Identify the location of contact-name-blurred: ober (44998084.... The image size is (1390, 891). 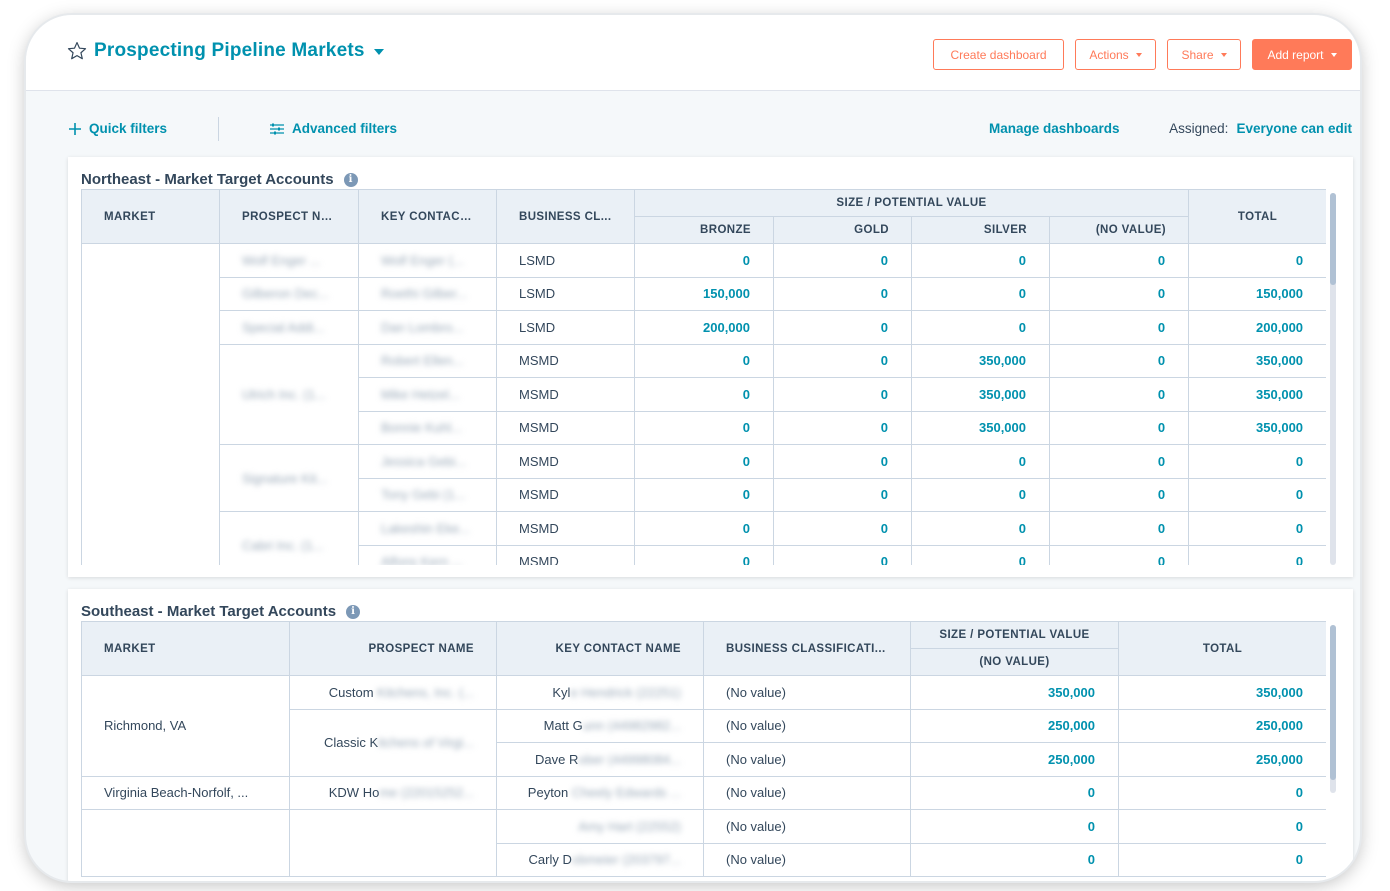
(629, 759).